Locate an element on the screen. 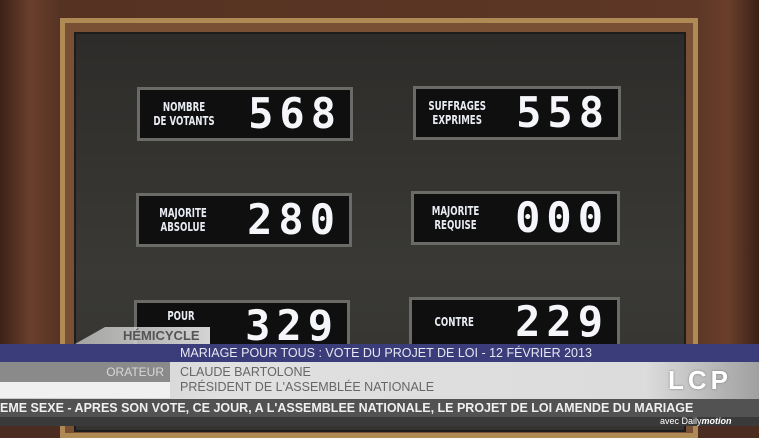  partner-suffix: motion is located at coordinates (716, 421).